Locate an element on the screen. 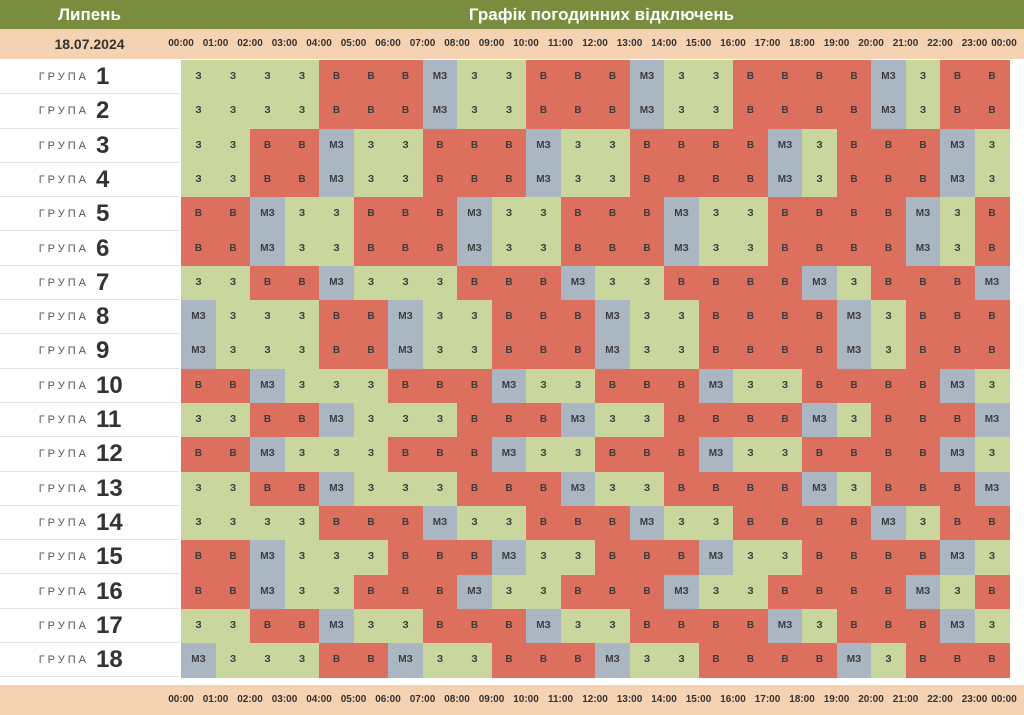 The width and height of the screenshot is (1024, 715). bottom-hour-label: 17:00 is located at coordinates (767, 699).